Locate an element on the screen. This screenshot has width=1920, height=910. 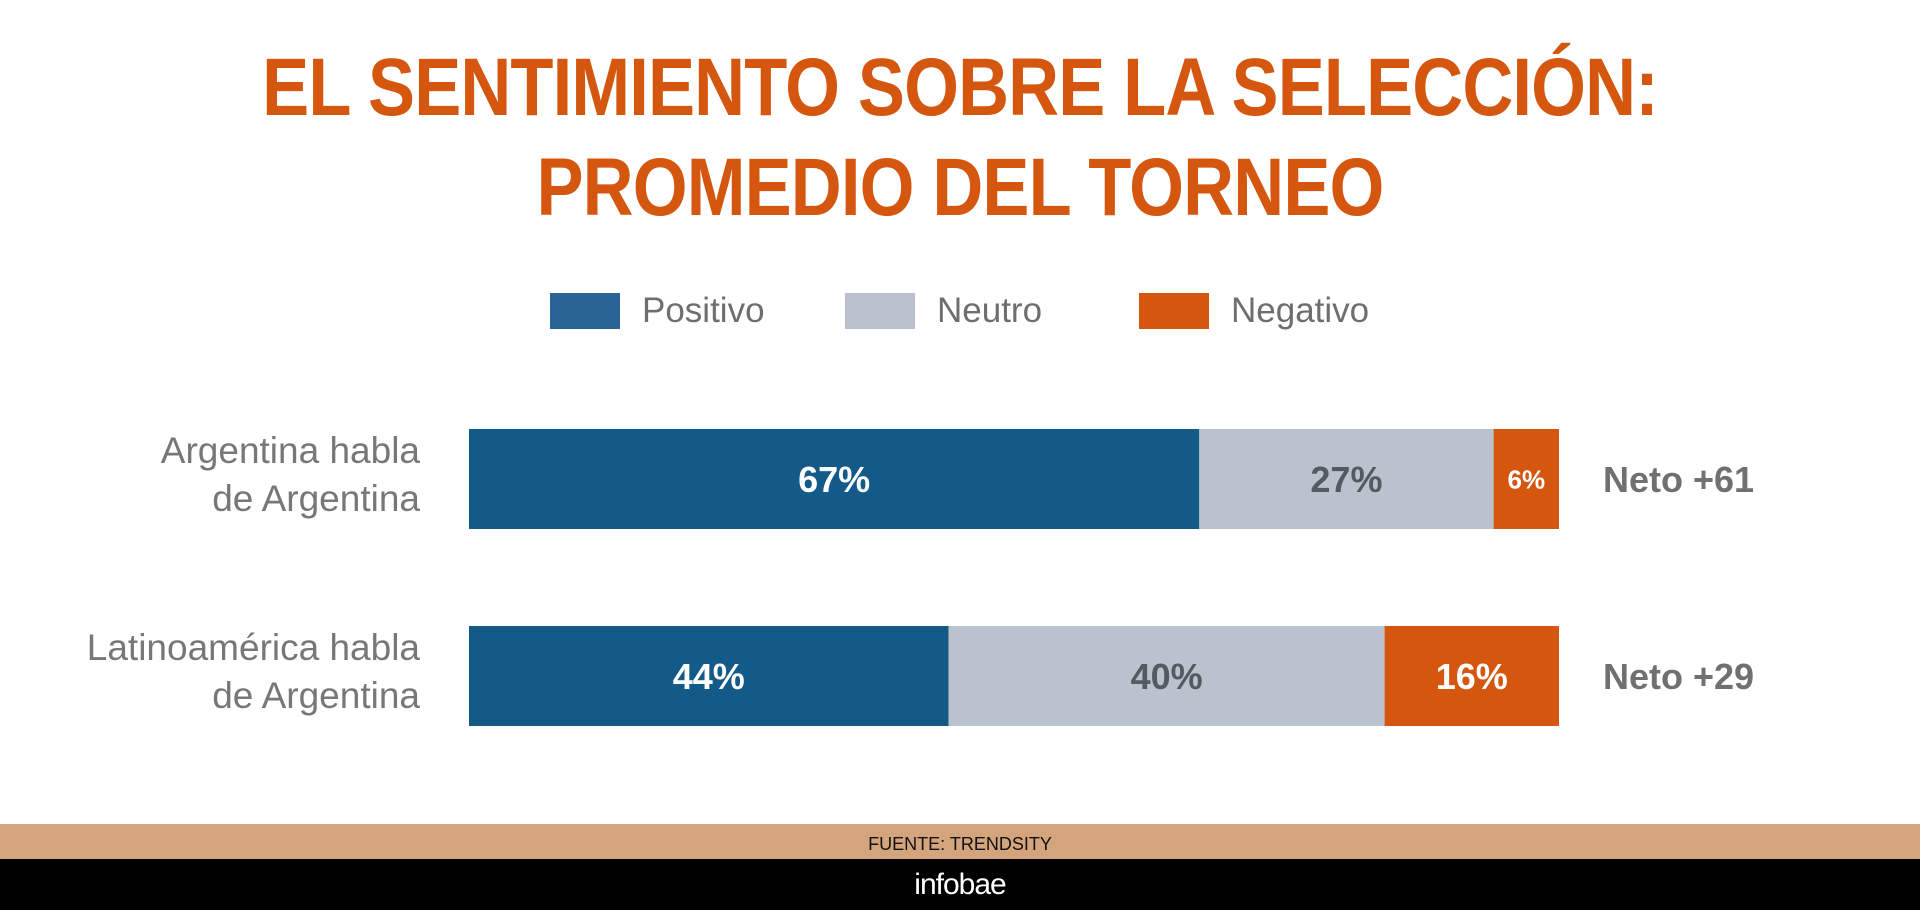
net-label: Neto +29 is located at coordinates (1678, 676).